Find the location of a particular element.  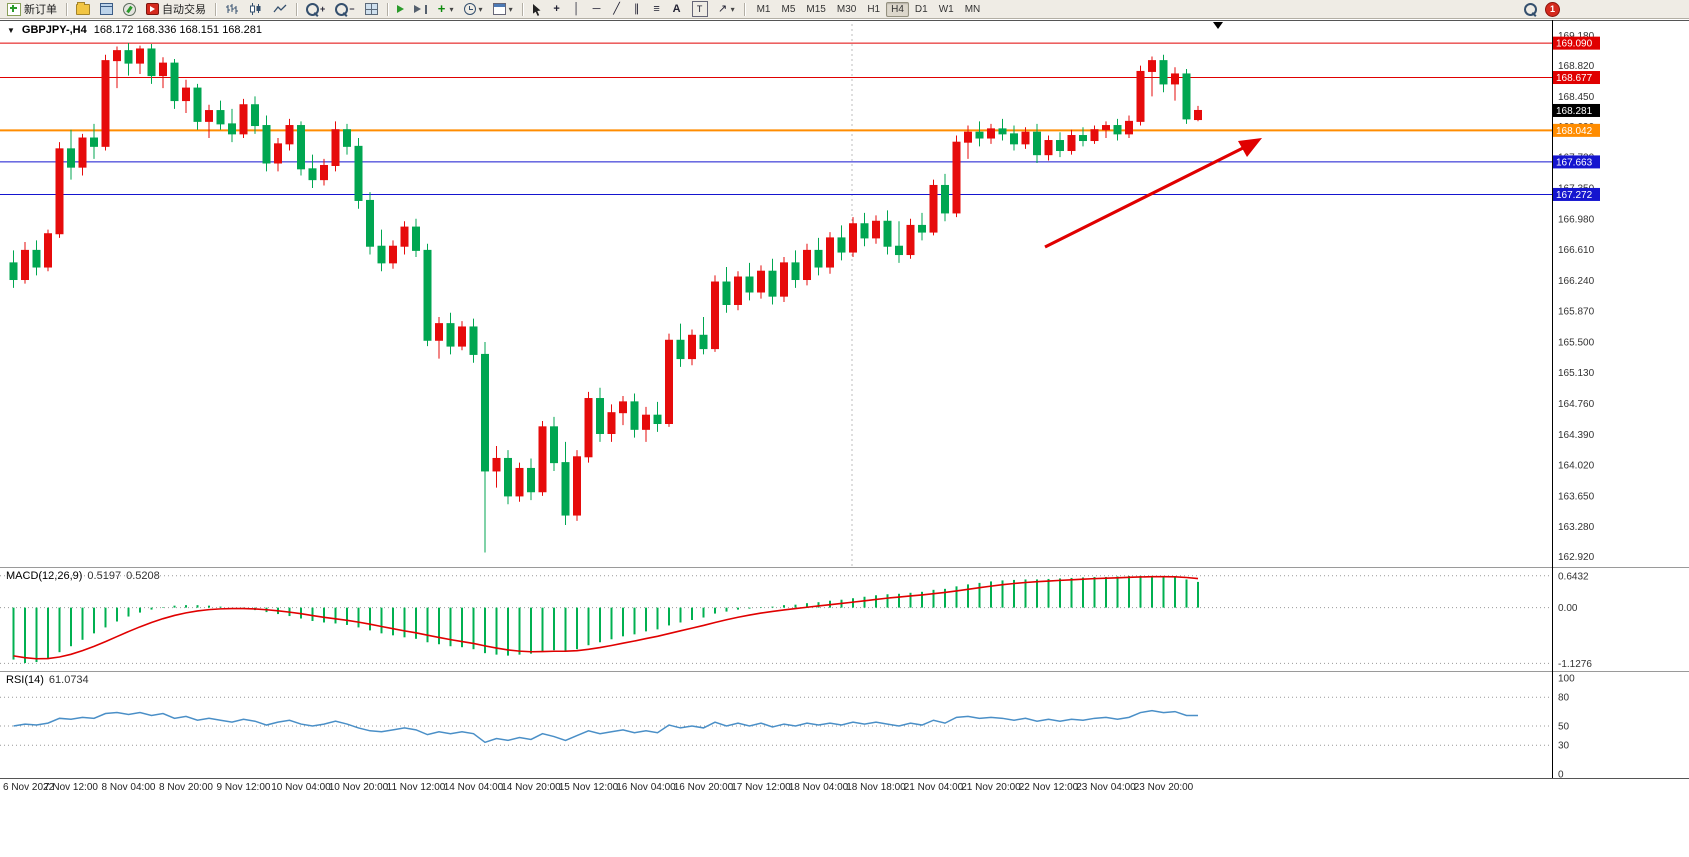

timeframe-button-m5: M5 is located at coordinates (788, 9).